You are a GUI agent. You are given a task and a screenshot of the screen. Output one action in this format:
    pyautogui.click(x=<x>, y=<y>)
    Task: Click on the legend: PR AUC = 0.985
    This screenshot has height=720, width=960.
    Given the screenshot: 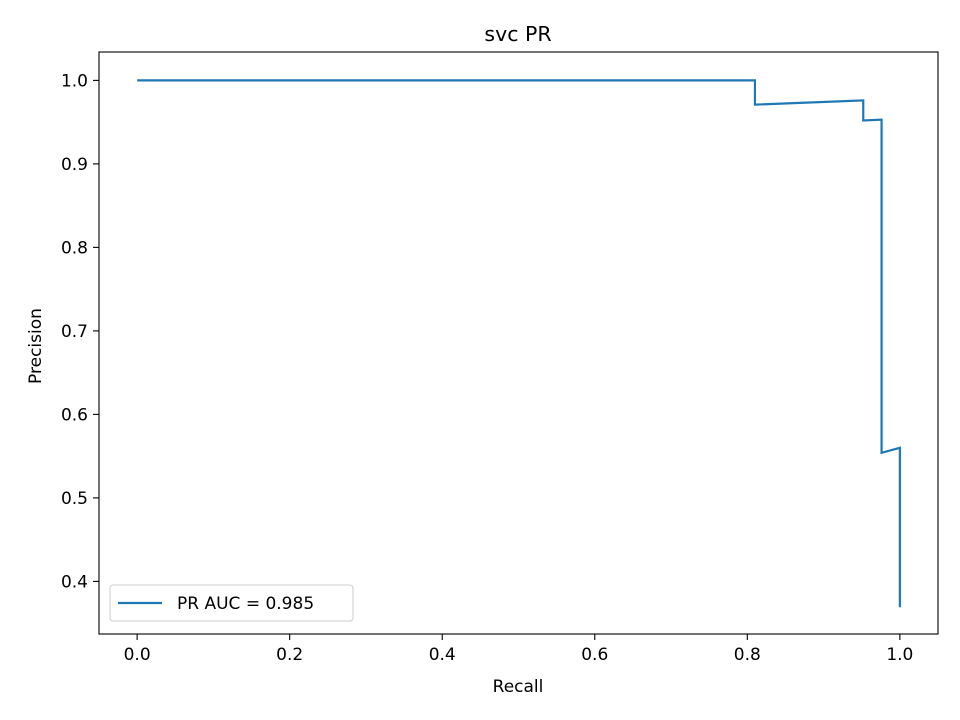 What is the action you would take?
    pyautogui.click(x=231, y=603)
    